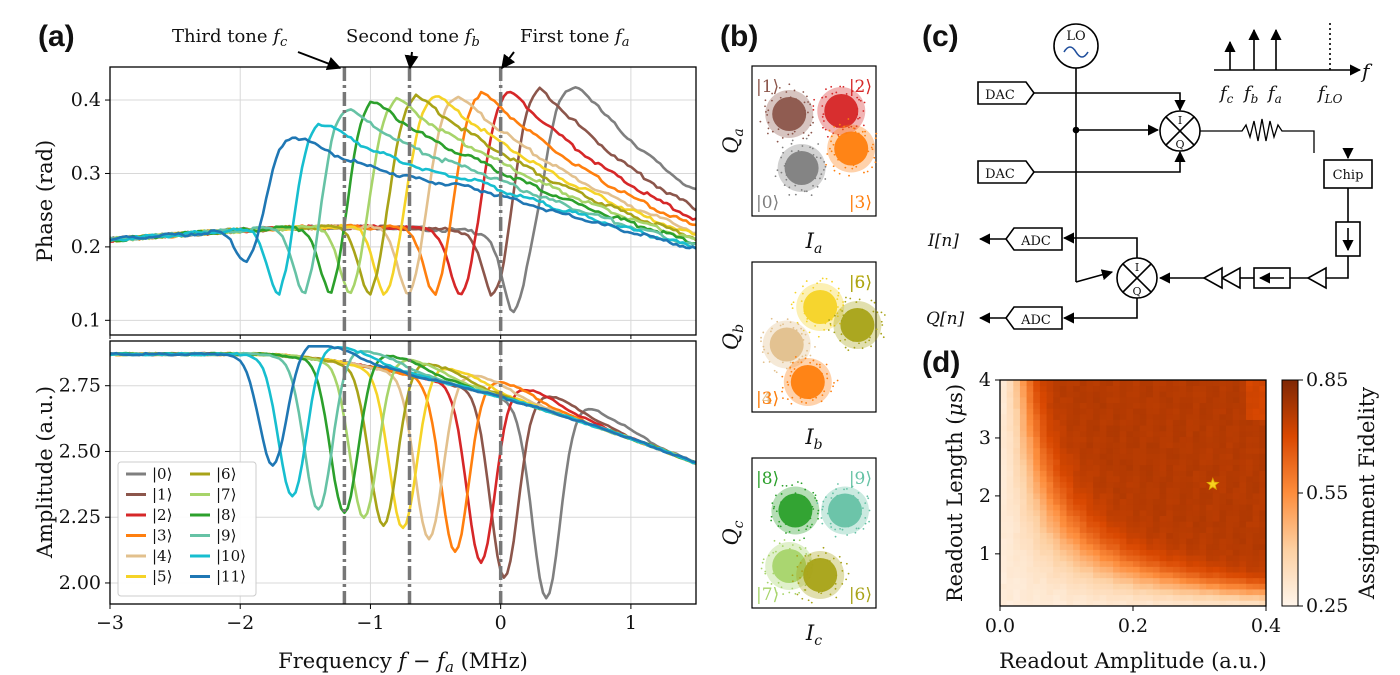 The image size is (1400, 675). What do you see at coordinates (1213, 484) in the screenshot?
I see `optimum-star-marker` at bounding box center [1213, 484].